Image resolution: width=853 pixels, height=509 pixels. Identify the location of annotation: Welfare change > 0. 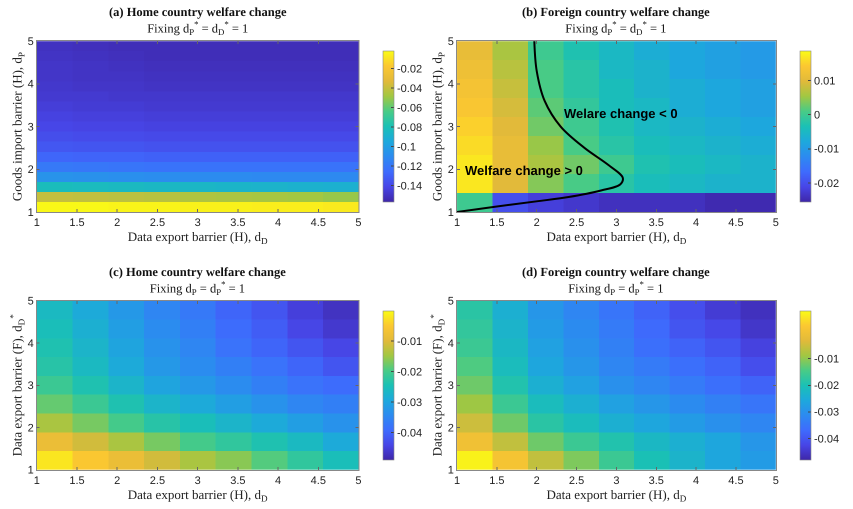
(524, 170).